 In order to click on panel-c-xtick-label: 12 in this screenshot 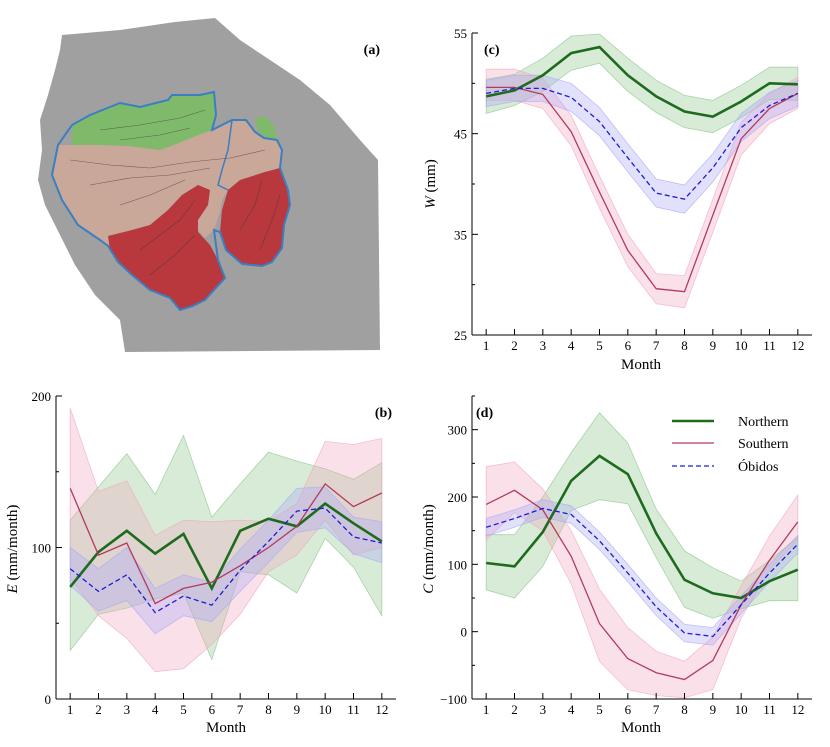, I will do `click(797, 345)`.